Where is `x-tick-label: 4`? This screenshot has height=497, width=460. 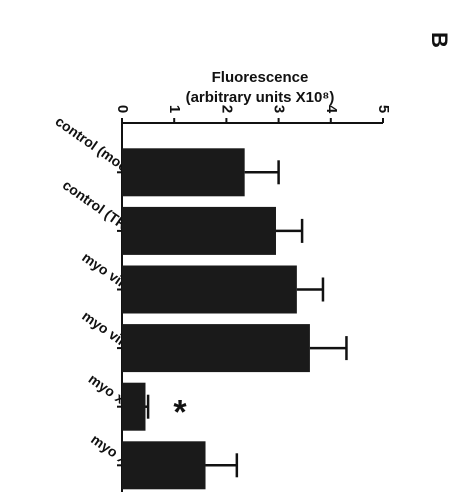 x-tick-label: 4 is located at coordinates (331, 109).